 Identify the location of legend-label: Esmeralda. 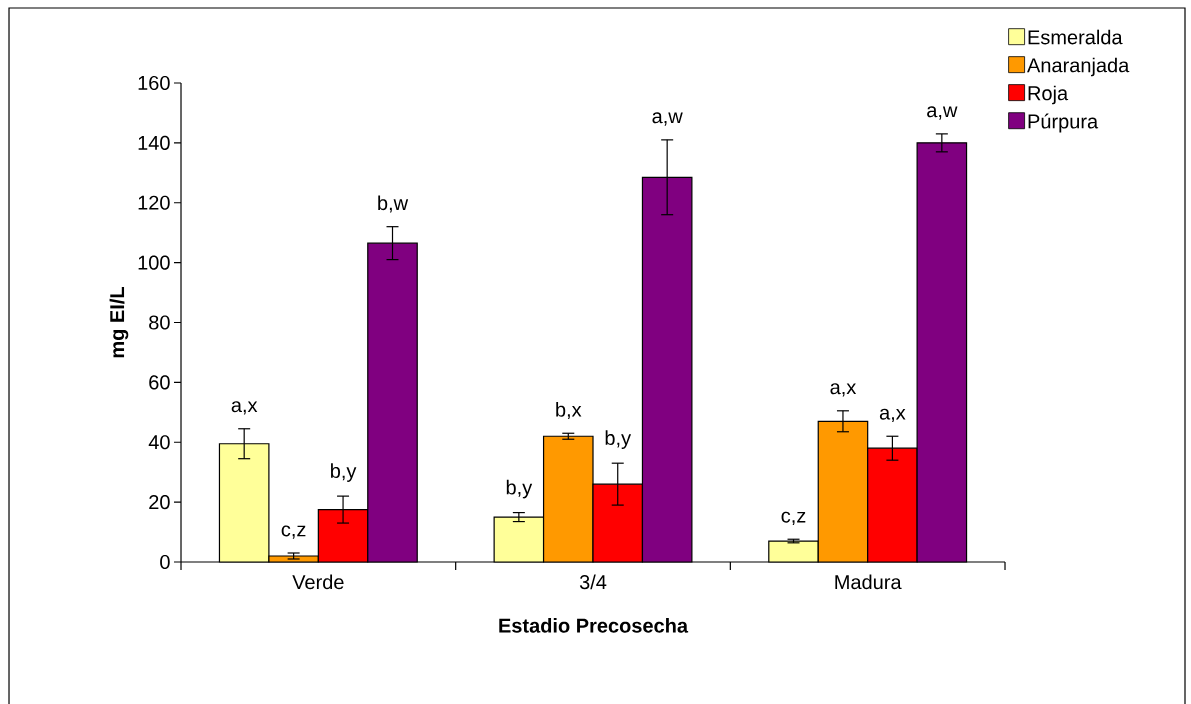
(1075, 37).